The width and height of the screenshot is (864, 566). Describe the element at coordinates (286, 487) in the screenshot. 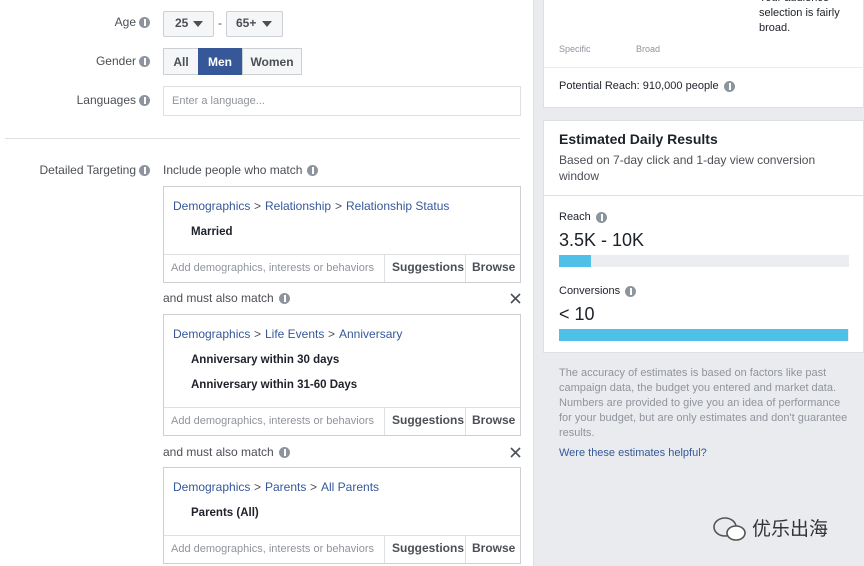

I see `breadcrumb-link: Parents` at that location.